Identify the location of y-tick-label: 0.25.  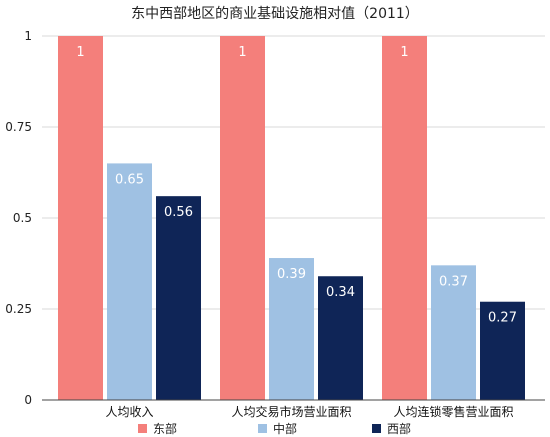
(18, 309).